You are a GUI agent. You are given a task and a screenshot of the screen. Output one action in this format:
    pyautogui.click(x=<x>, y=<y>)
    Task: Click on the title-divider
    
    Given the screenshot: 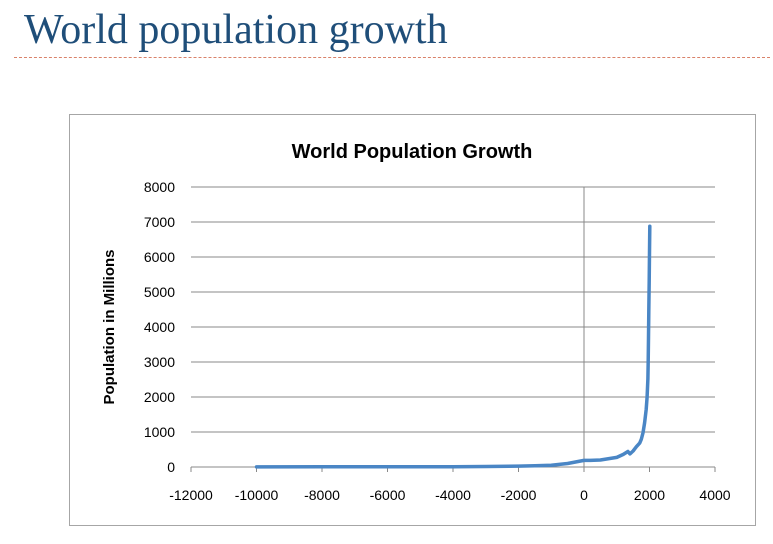 What is the action you would take?
    pyautogui.click(x=392, y=57)
    